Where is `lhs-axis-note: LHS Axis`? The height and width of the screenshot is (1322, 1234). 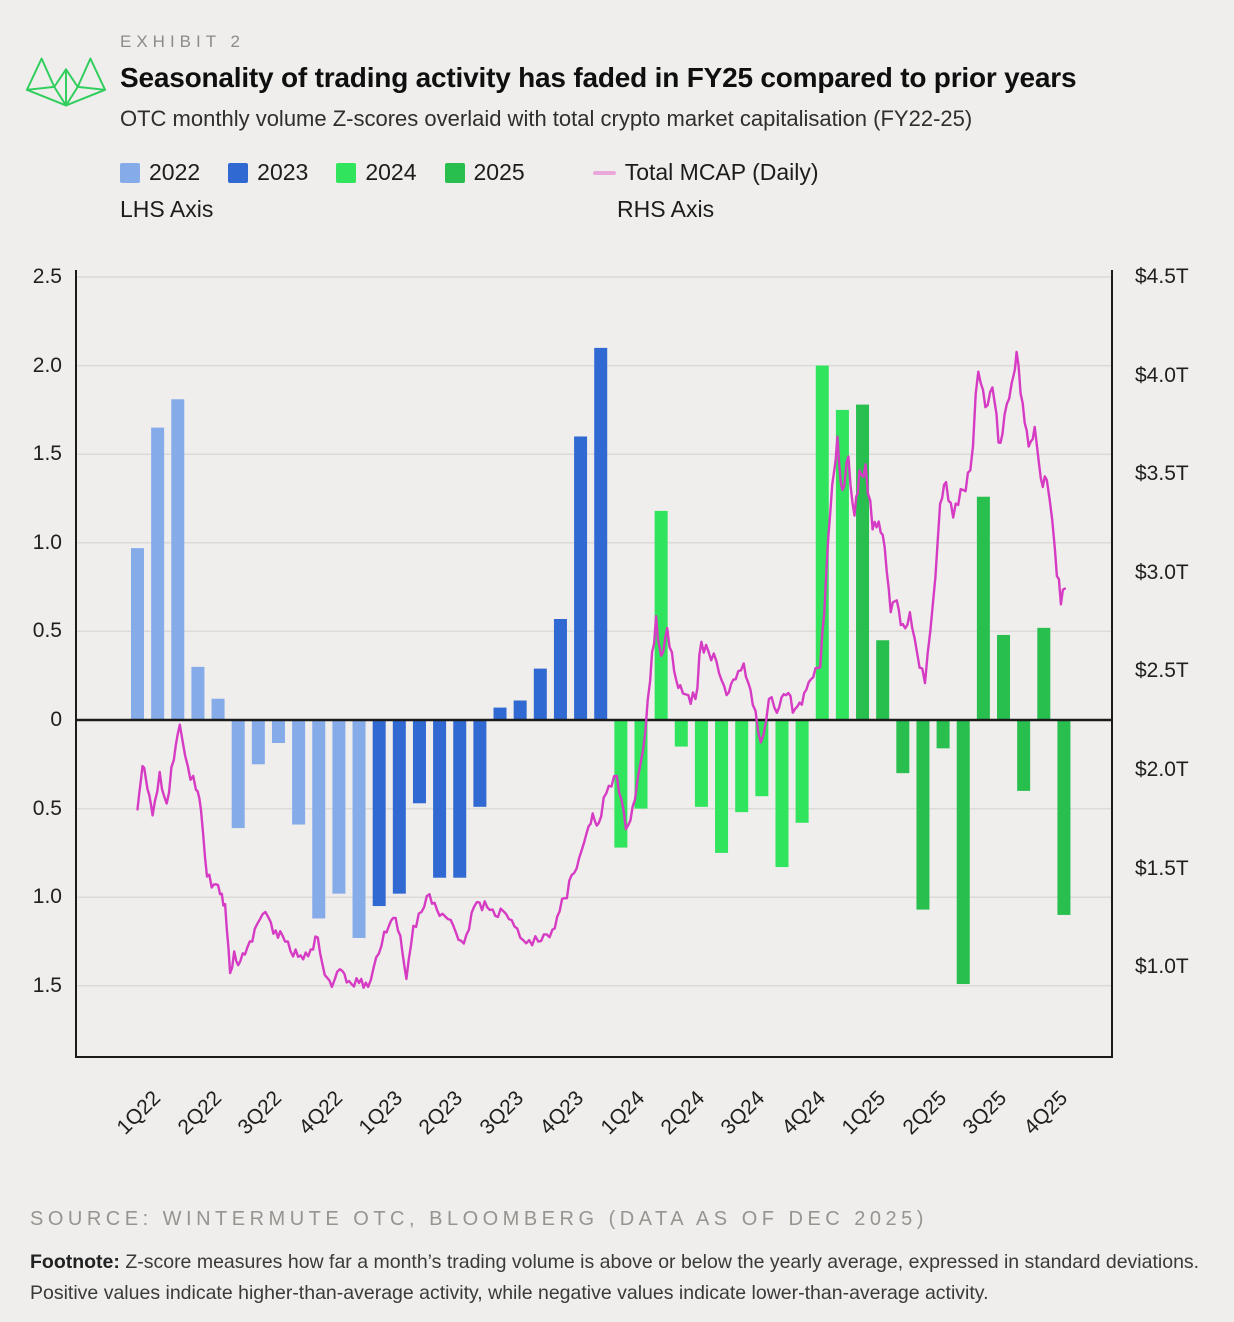 lhs-axis-note: LHS Axis is located at coordinates (167, 209).